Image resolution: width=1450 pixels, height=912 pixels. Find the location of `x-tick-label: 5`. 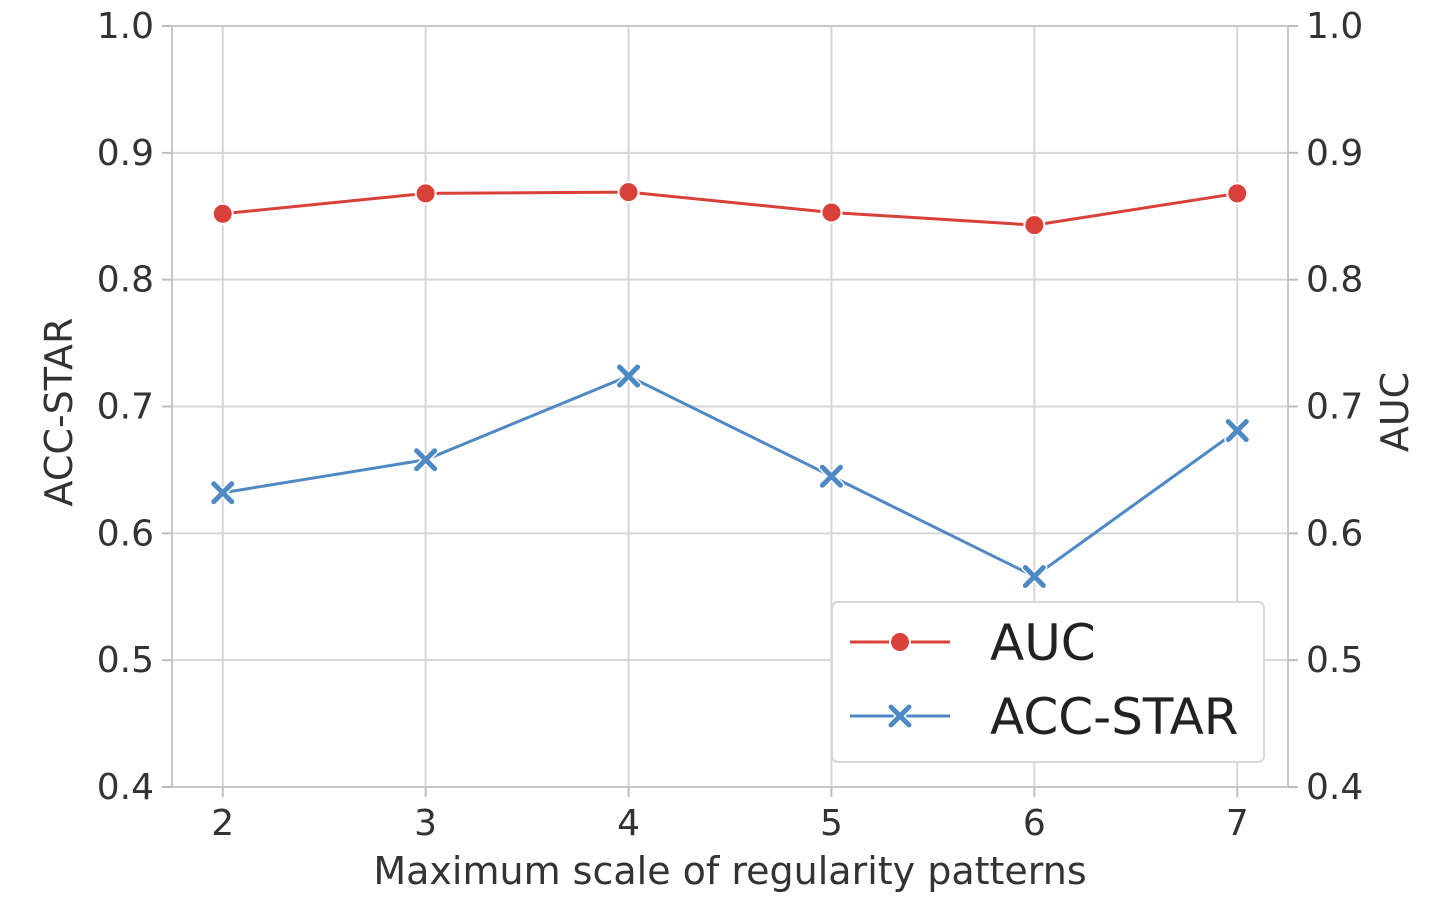

x-tick-label: 5 is located at coordinates (831, 823).